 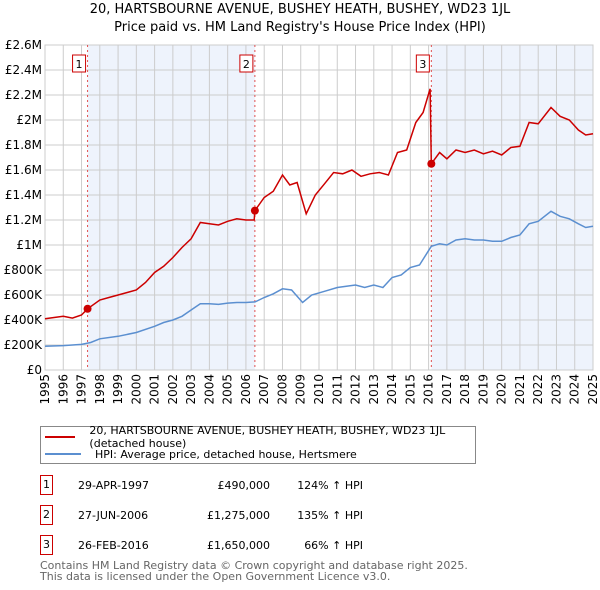 What do you see at coordinates (24, 295) in the screenshot?
I see `y-tick-label: £600K` at bounding box center [24, 295].